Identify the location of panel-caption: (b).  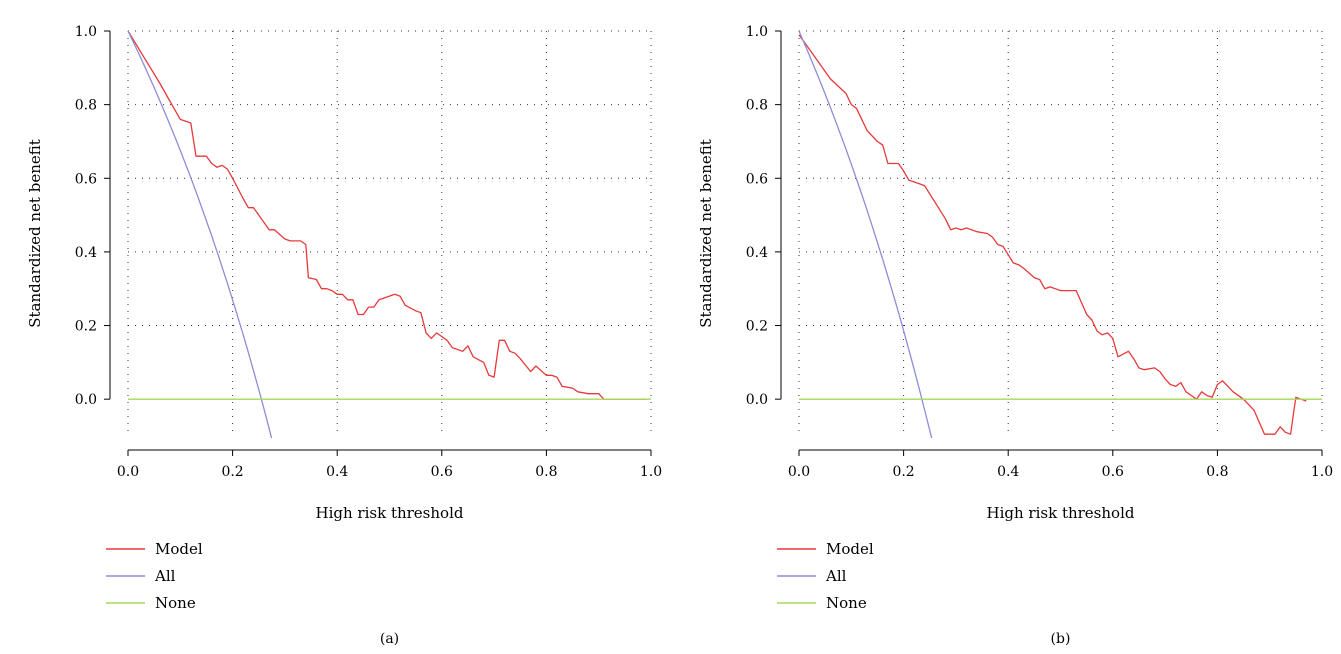
(1061, 639).